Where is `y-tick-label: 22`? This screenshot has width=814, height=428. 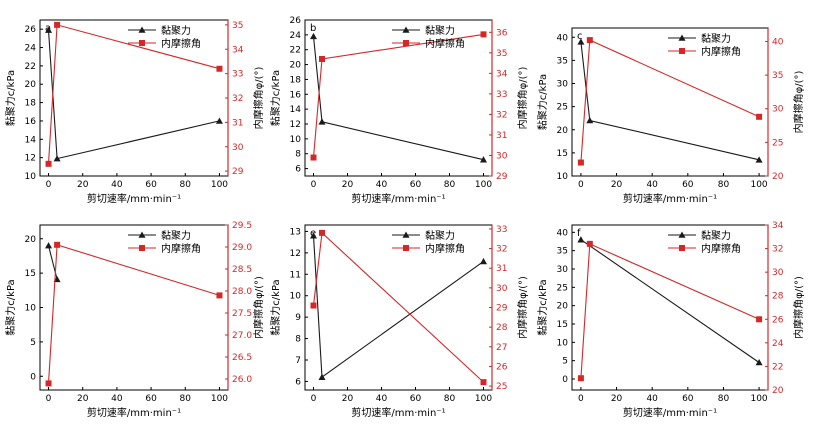 y-tick-label: 22 is located at coordinates (295, 51).